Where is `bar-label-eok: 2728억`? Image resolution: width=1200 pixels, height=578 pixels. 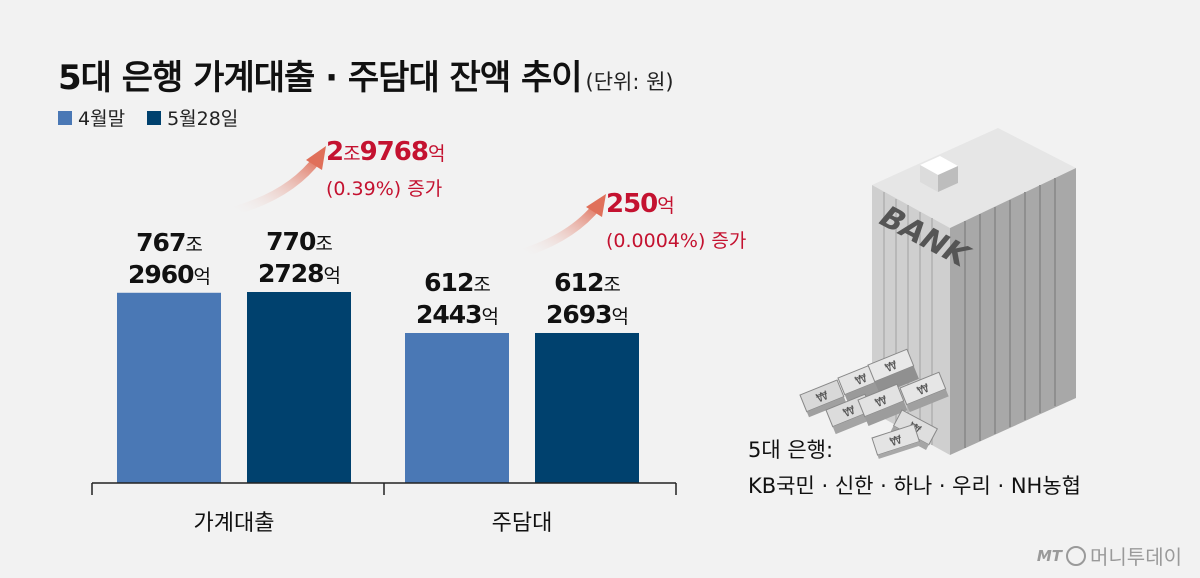 bar-label-eok: 2728억 is located at coordinates (299, 273).